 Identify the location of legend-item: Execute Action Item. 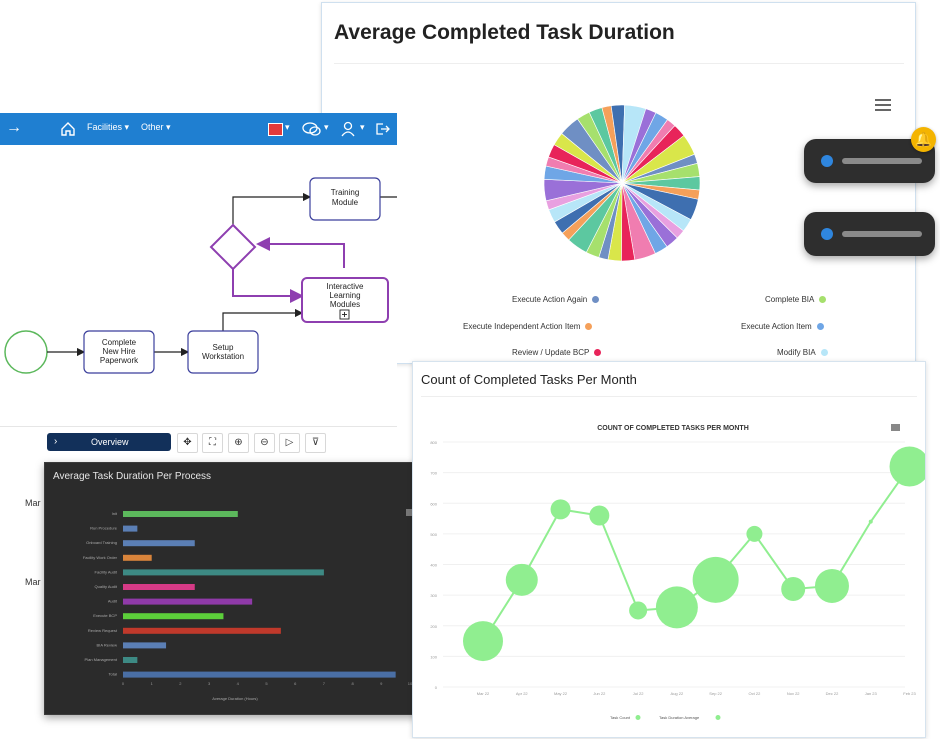
(782, 326).